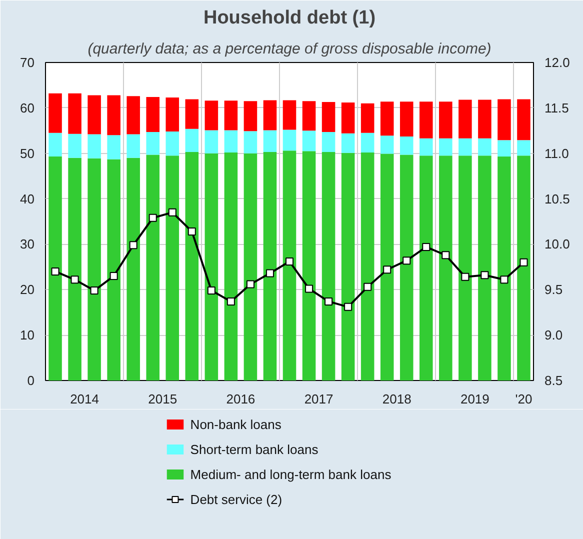 This screenshot has height=539, width=583. What do you see at coordinates (291, 474) in the screenshot?
I see `legend-label: Medium- and long-term bank loans` at bounding box center [291, 474].